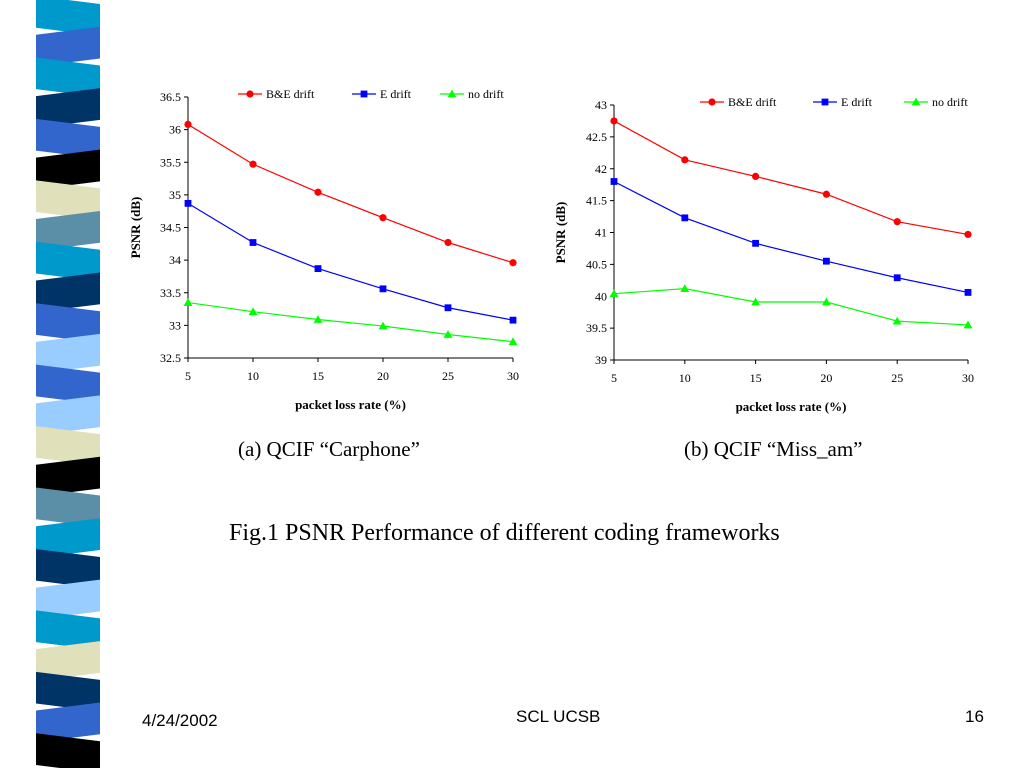  What do you see at coordinates (596, 328) in the screenshot?
I see `y-tick-label: 39.5` at bounding box center [596, 328].